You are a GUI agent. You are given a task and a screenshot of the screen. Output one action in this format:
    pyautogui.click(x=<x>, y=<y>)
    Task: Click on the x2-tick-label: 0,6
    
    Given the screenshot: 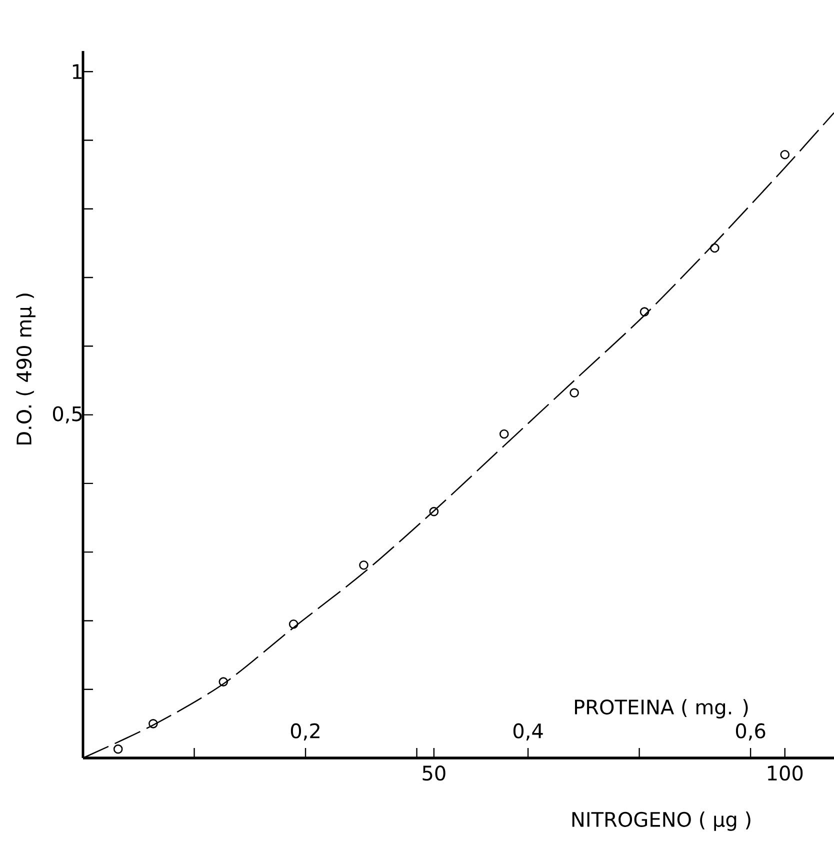 What is the action you would take?
    pyautogui.click(x=751, y=731)
    